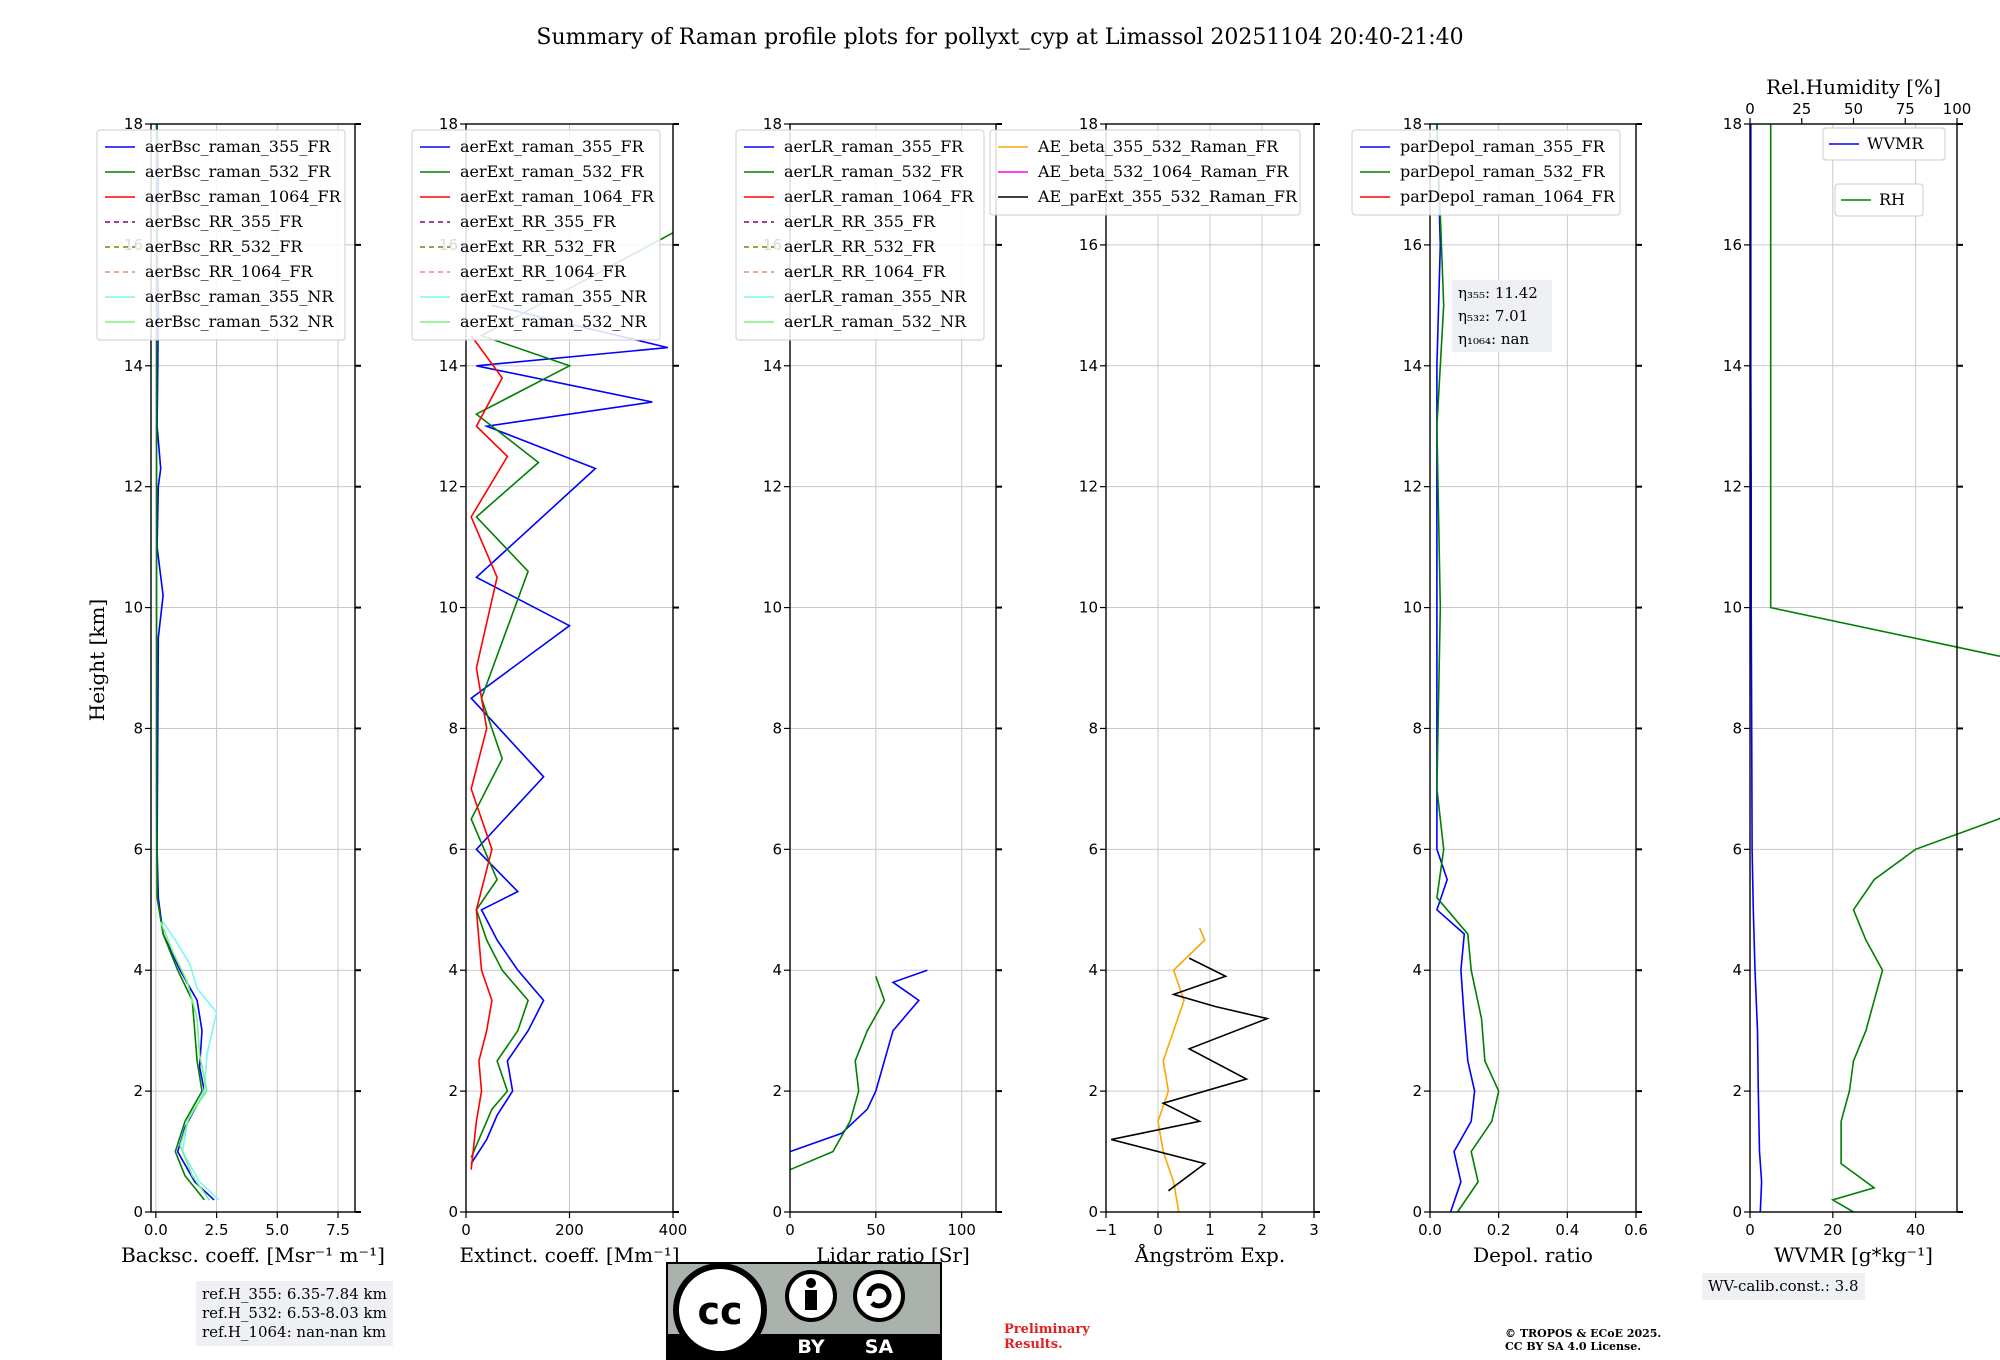  I want to click on legend-label: aerExt_raman_1064_FR, so click(557, 196).